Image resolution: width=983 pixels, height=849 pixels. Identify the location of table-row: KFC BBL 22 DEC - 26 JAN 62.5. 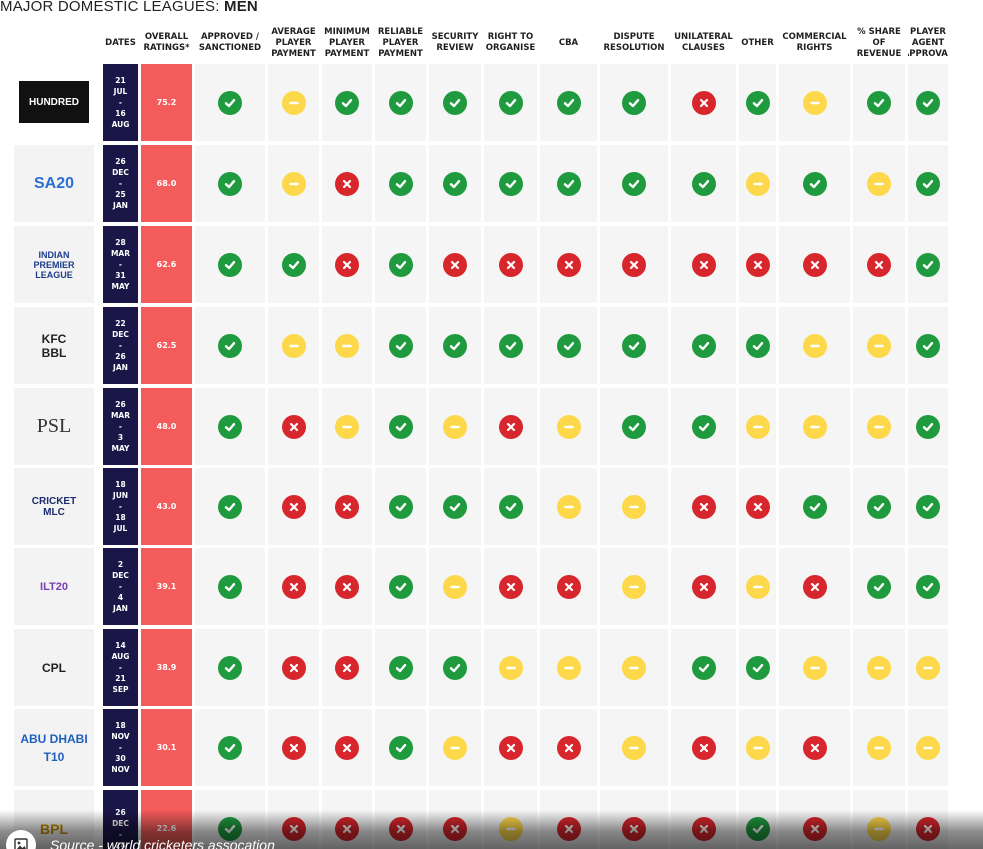
(491, 345).